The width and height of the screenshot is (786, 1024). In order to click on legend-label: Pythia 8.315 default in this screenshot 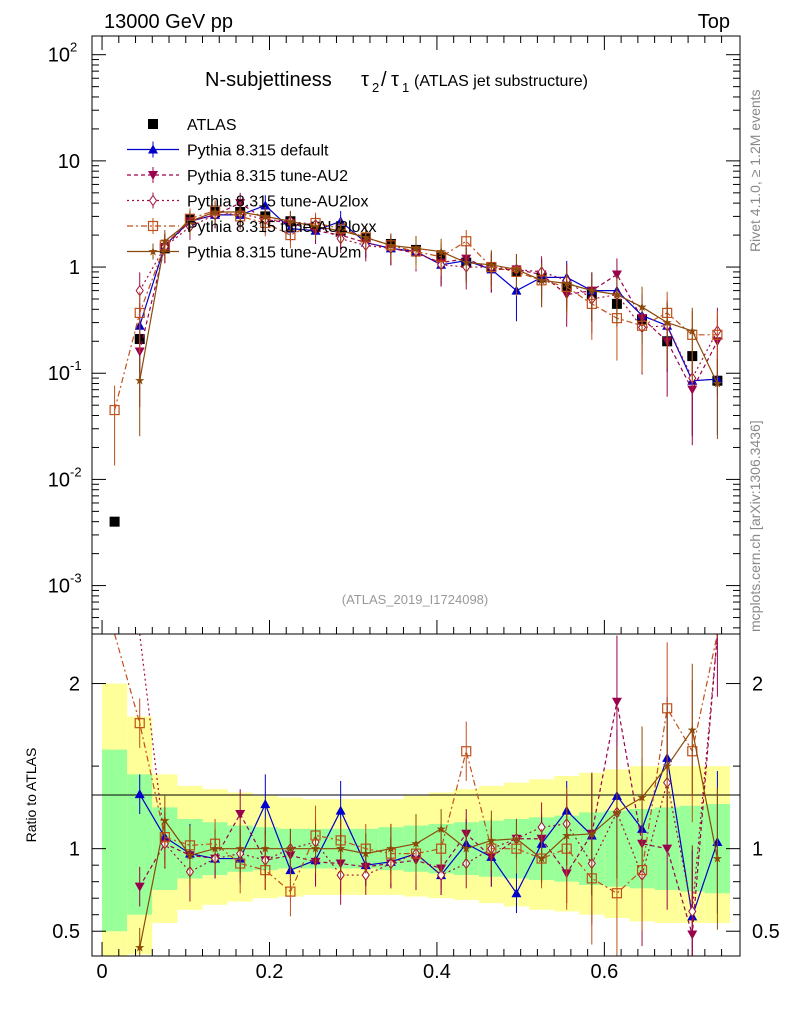, I will do `click(258, 151)`.